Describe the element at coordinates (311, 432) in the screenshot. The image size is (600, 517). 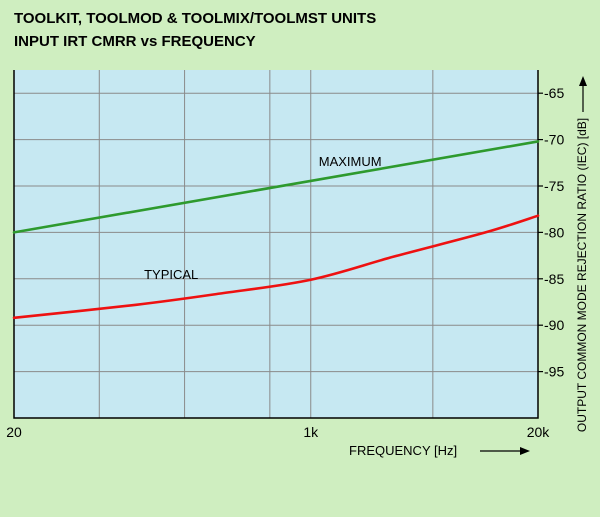
I see `x-tick-label: 1k` at that location.